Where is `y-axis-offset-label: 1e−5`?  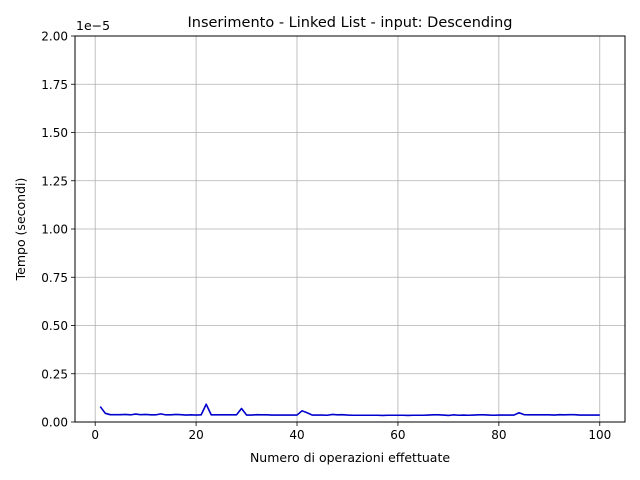
y-axis-offset-label: 1e−5 is located at coordinates (93, 25).